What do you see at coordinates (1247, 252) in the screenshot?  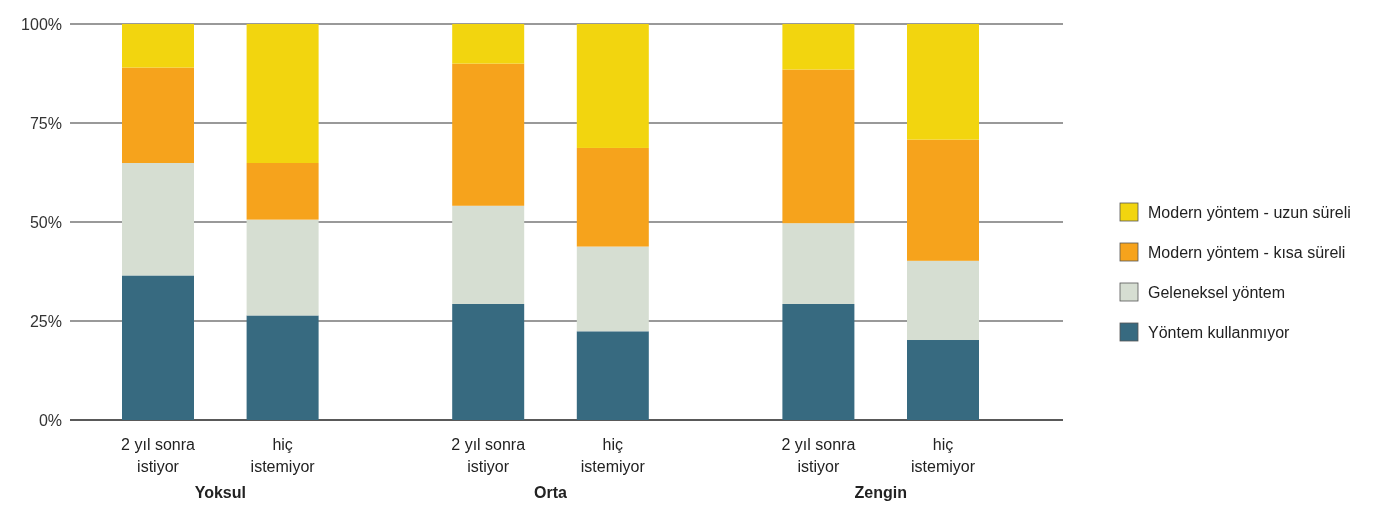 I see `legend-label: Modern yöntem - kısa süreli` at bounding box center [1247, 252].